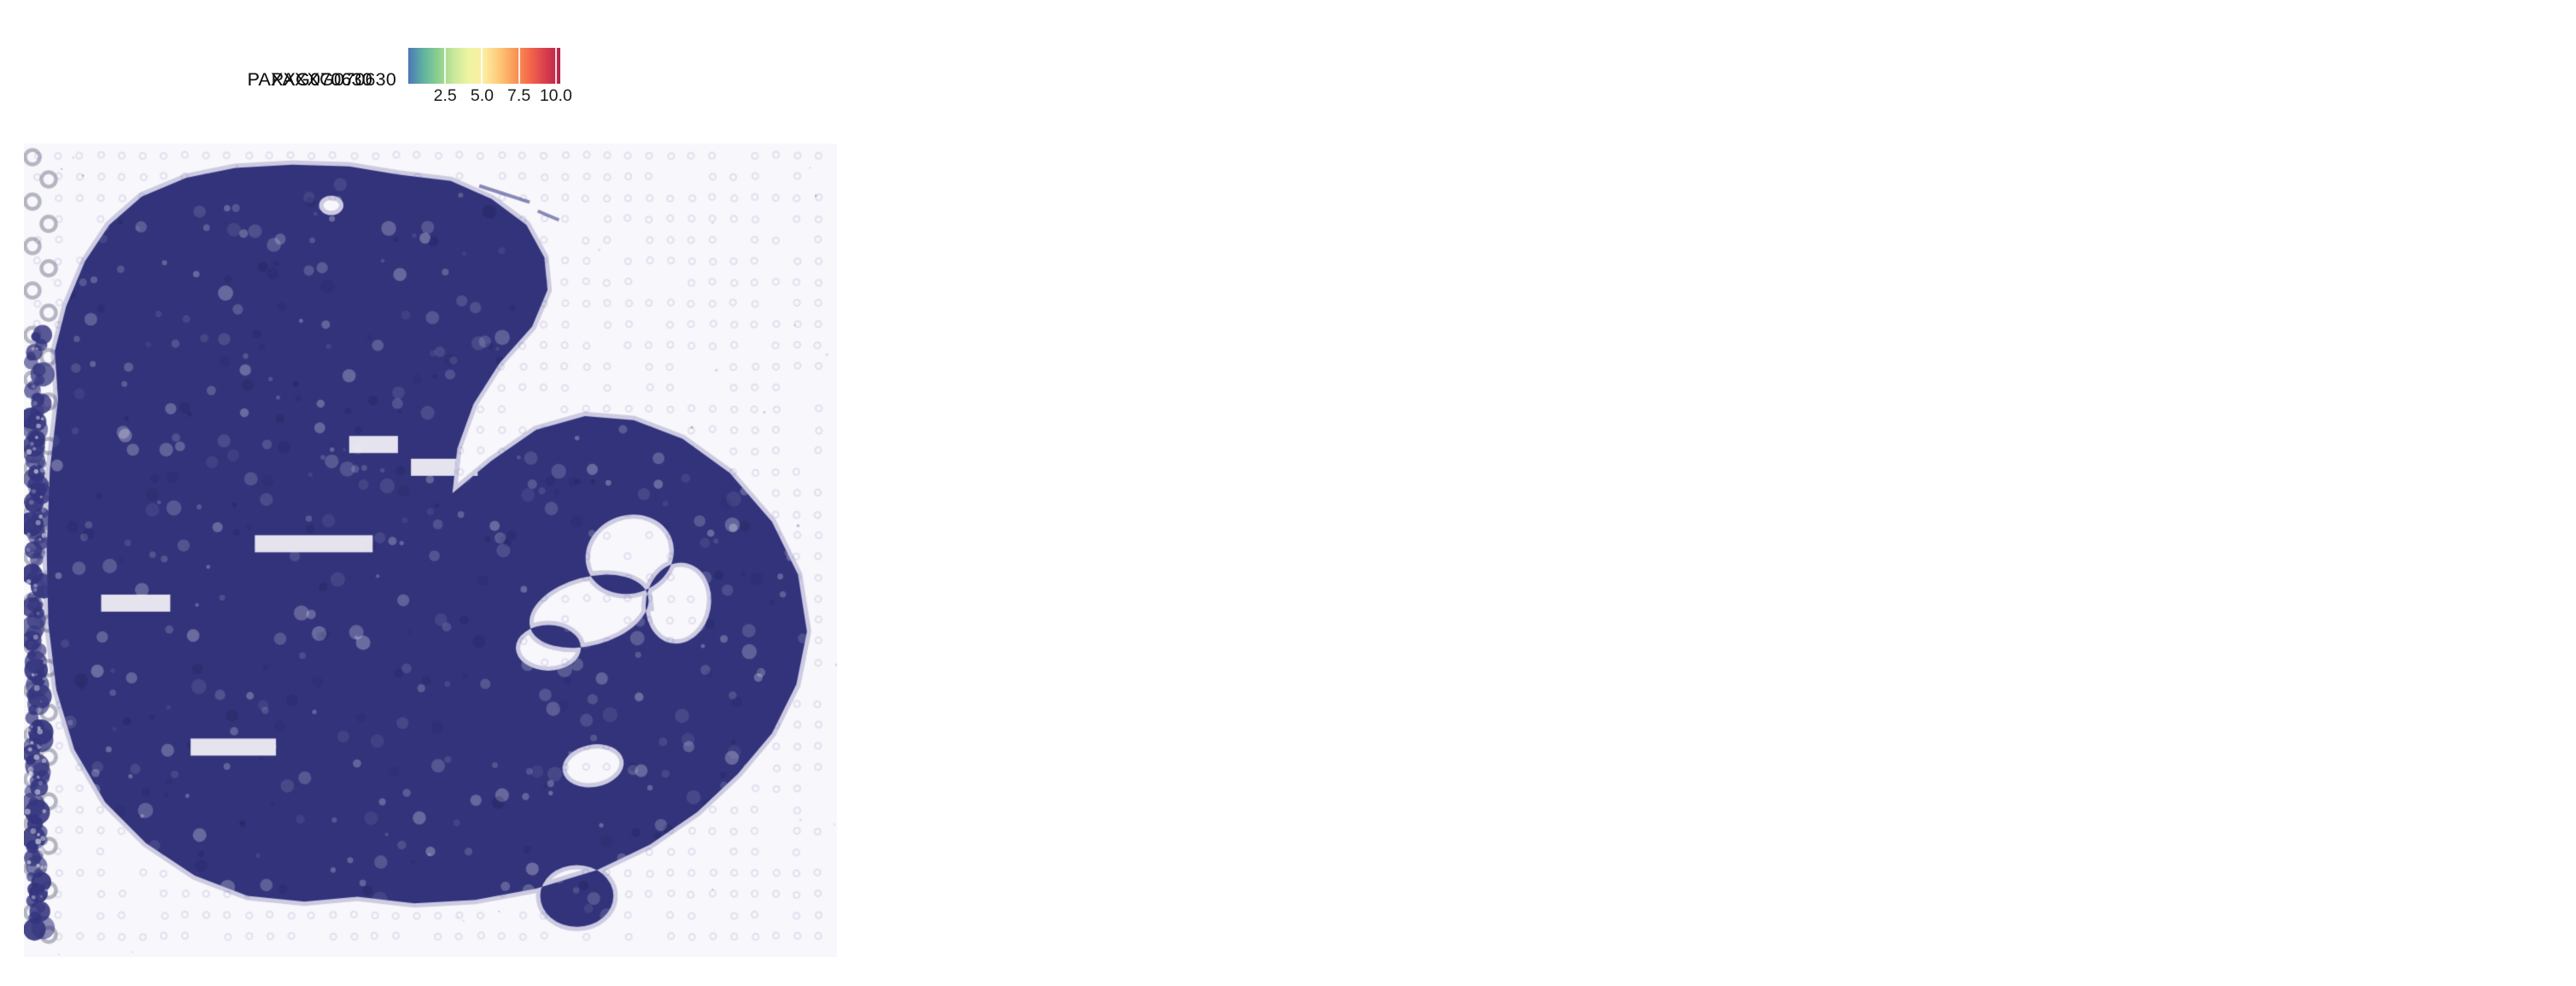  What do you see at coordinates (482, 95) in the screenshot?
I see `colorbar-tick-label: 5.0` at bounding box center [482, 95].